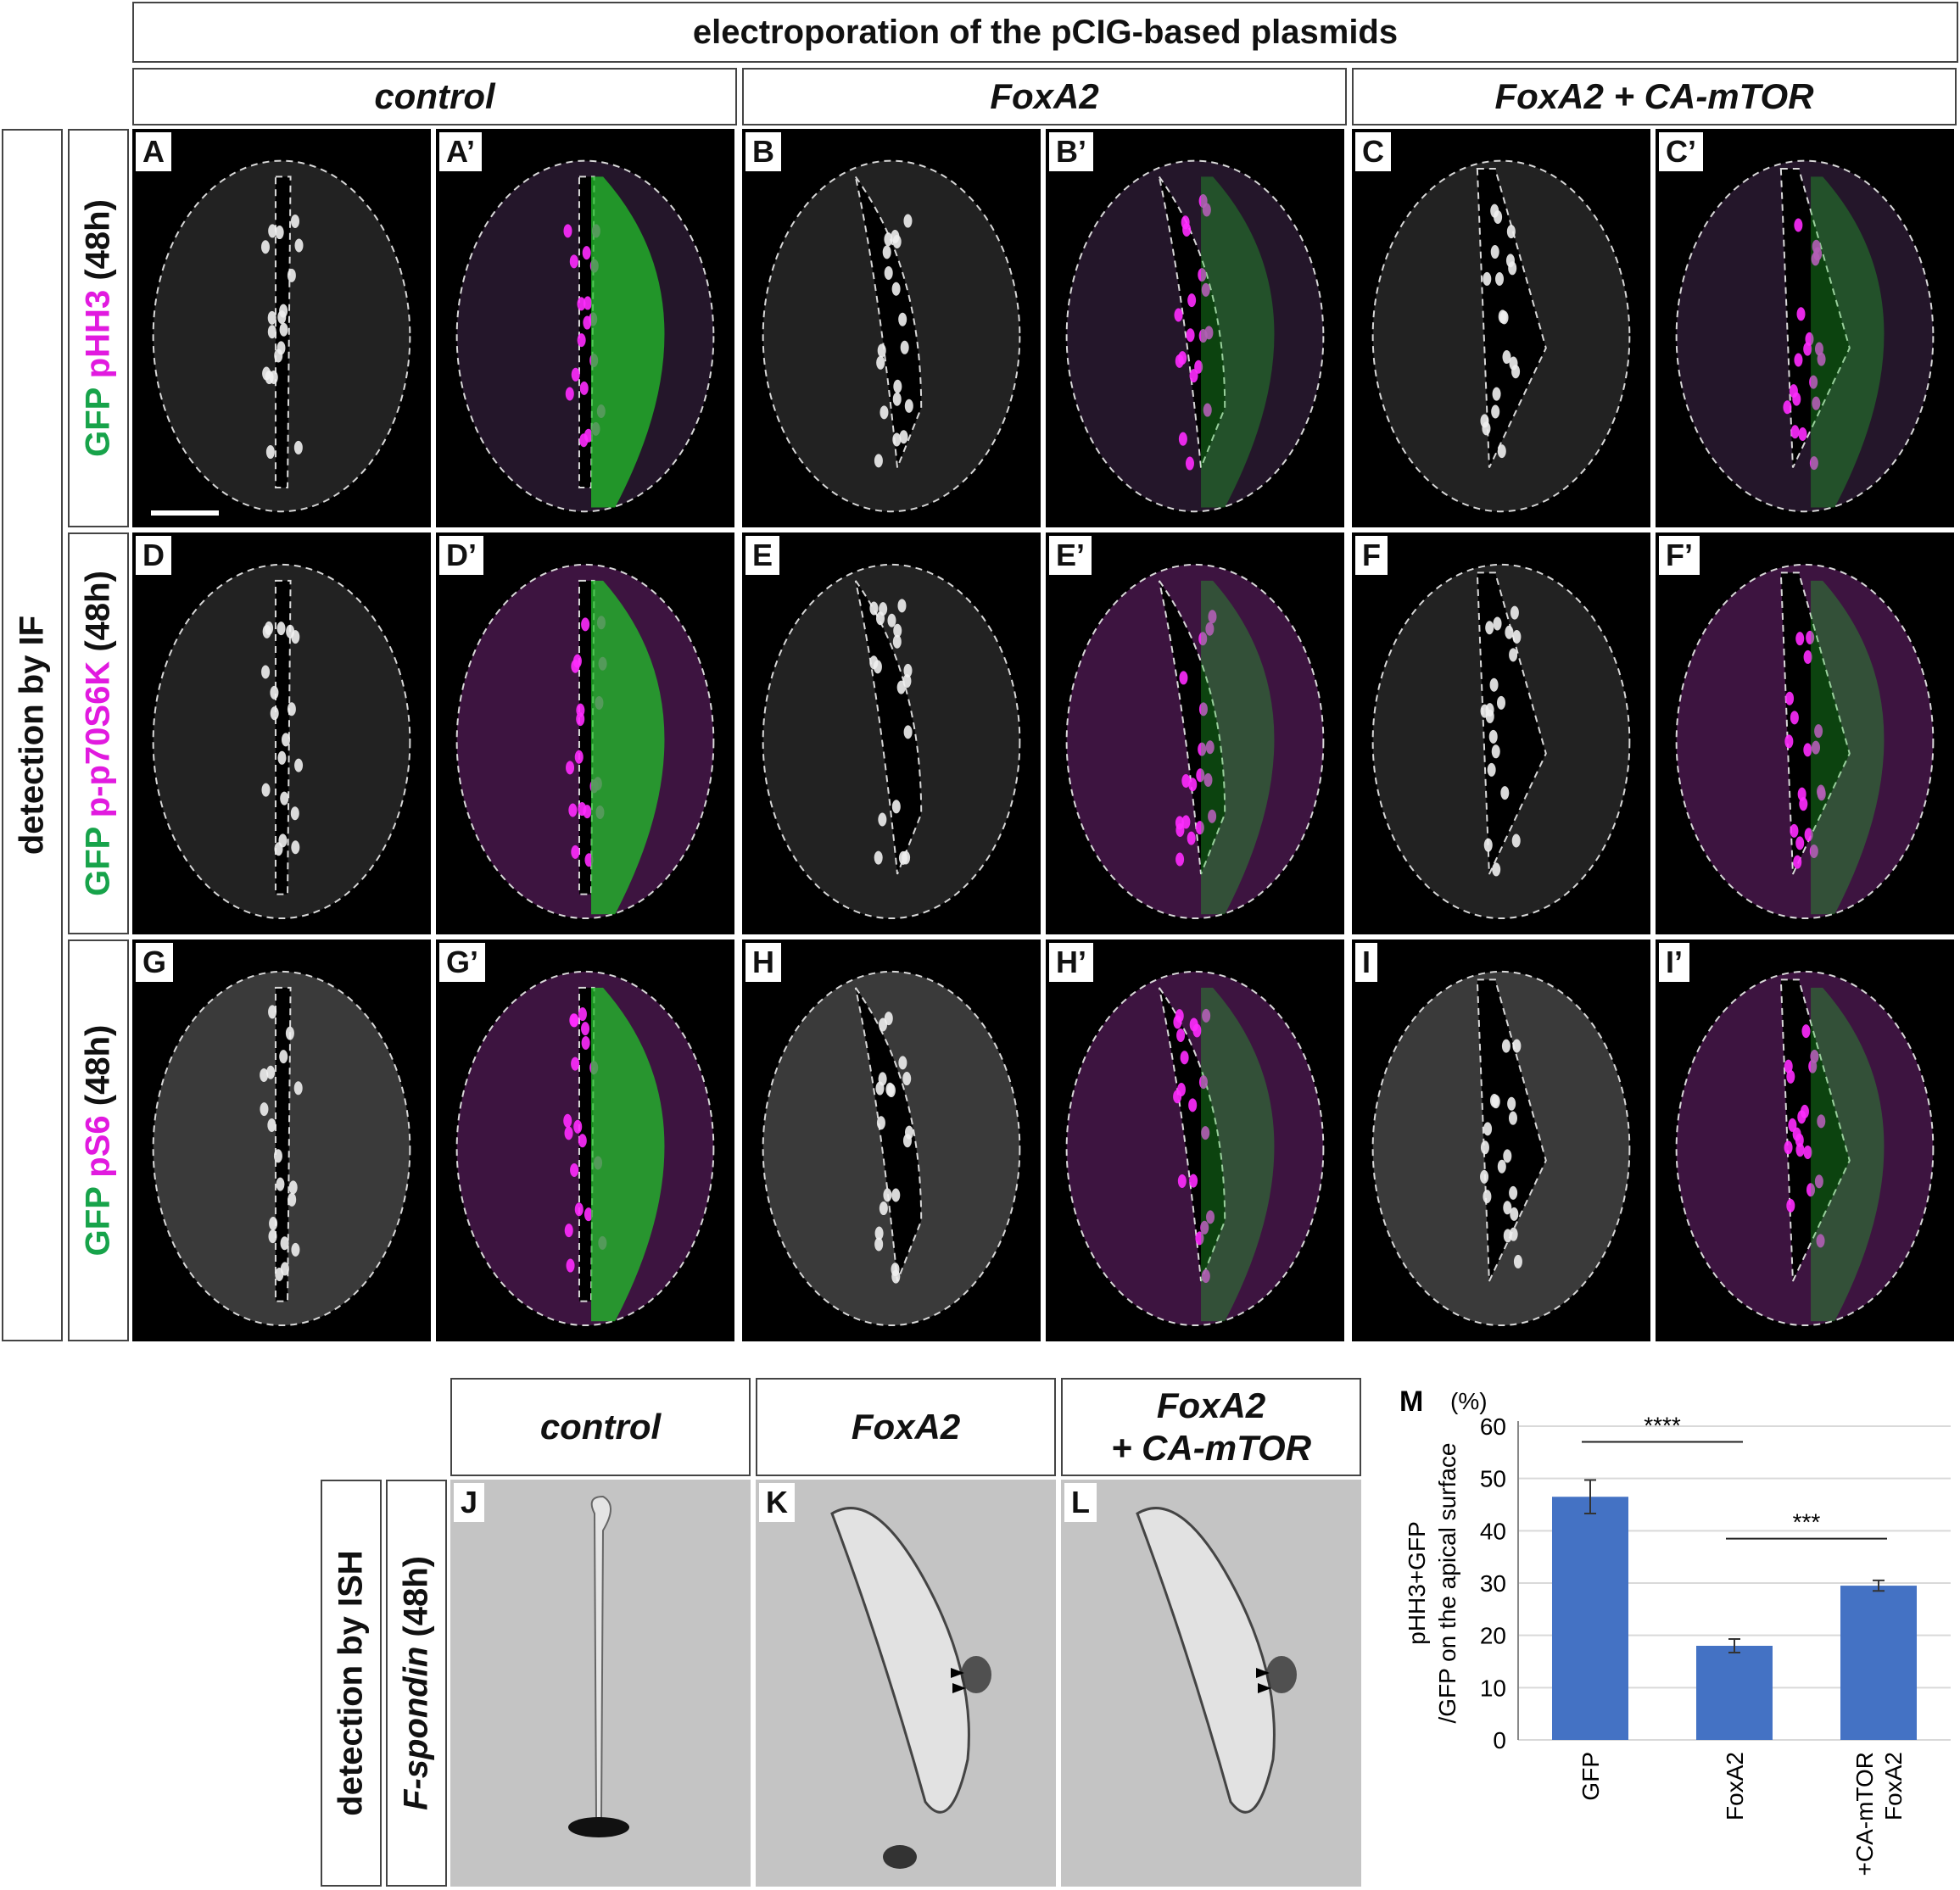 The height and width of the screenshot is (1890, 1960). I want to click on row-label-box-2: GFP p-p70S6K (48h), so click(99, 733).